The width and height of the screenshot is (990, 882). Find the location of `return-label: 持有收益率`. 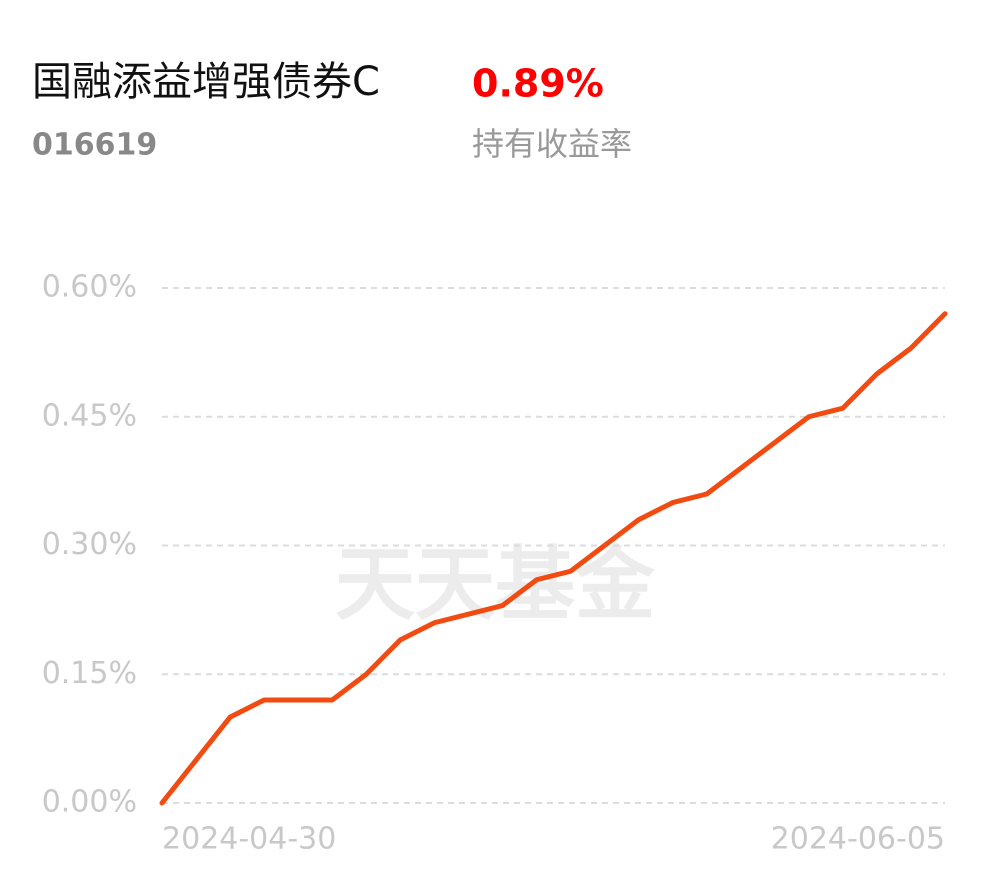

return-label: 持有收益率 is located at coordinates (552, 144).